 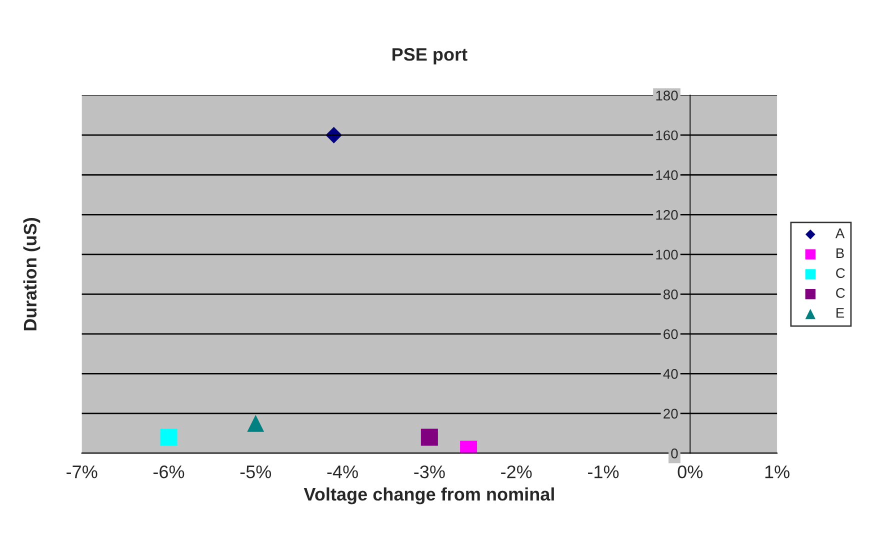 What do you see at coordinates (840, 233) in the screenshot?
I see `legend-label: A` at bounding box center [840, 233].